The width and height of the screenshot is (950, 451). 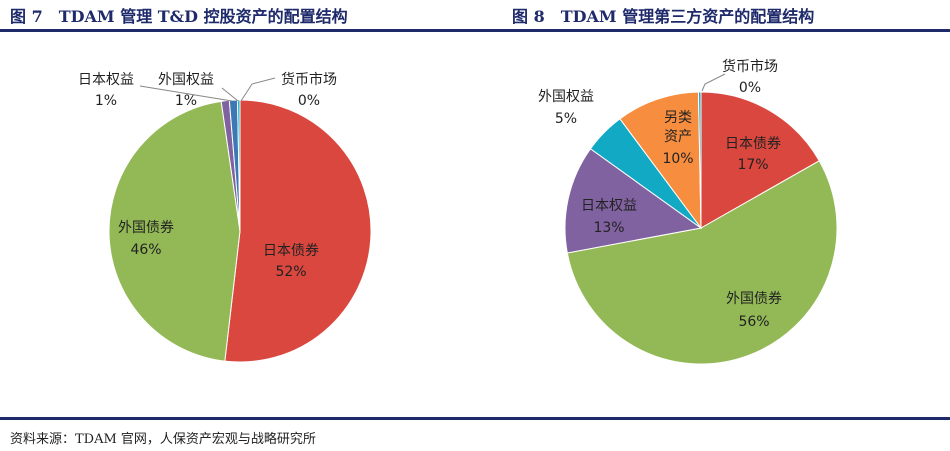 I want to click on label-right-alternatives-line2: 资产, so click(x=678, y=137).